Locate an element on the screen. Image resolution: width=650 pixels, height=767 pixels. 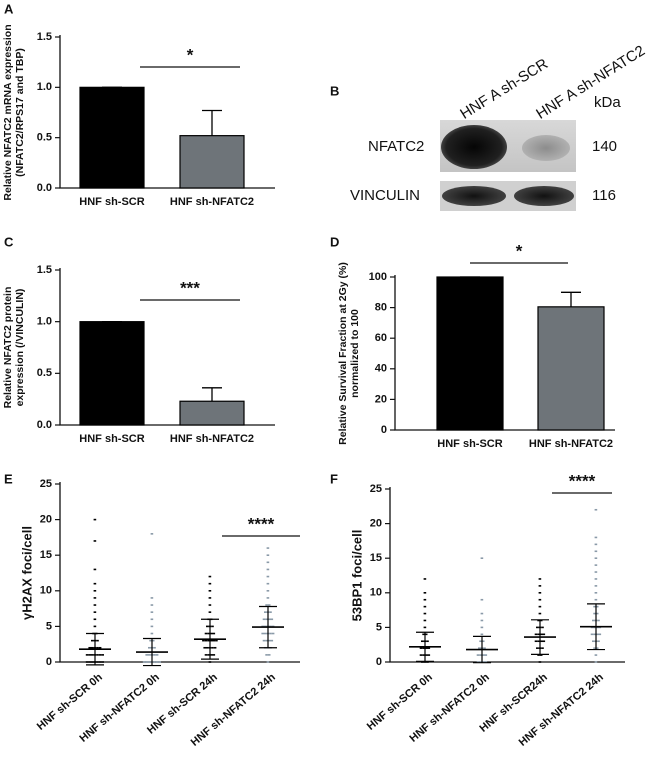
y-axis-label: Relative NFATC2 protein is located at coordinates (8, 348).